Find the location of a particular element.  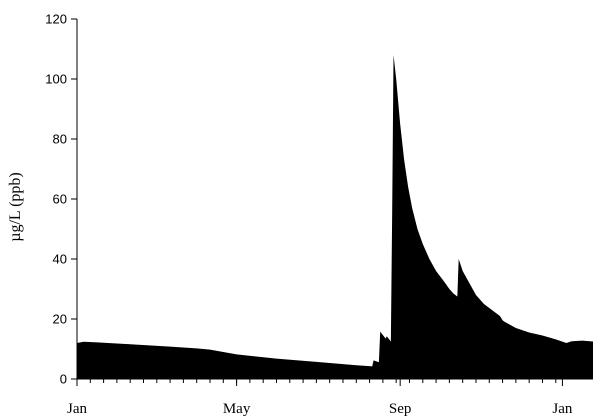

y-tick-label: 20 is located at coordinates (60, 319).